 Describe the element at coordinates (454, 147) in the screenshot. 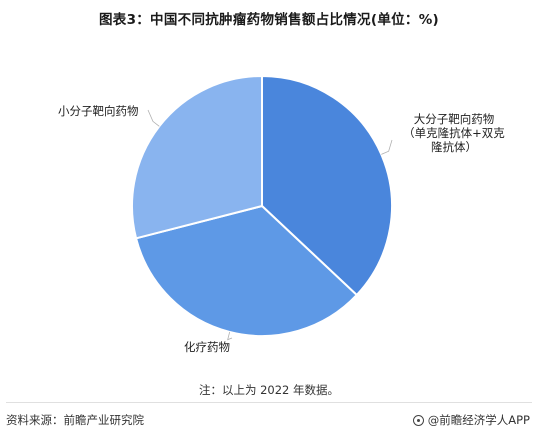

I see `slice-label-line: 隆抗体）` at that location.